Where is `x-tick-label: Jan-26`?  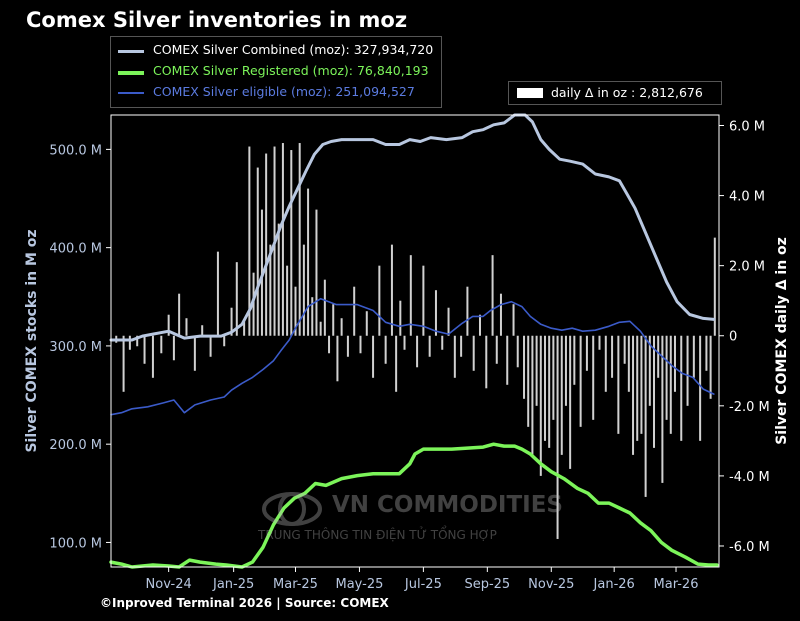
x-tick-label: Jan-26 is located at coordinates (614, 584).